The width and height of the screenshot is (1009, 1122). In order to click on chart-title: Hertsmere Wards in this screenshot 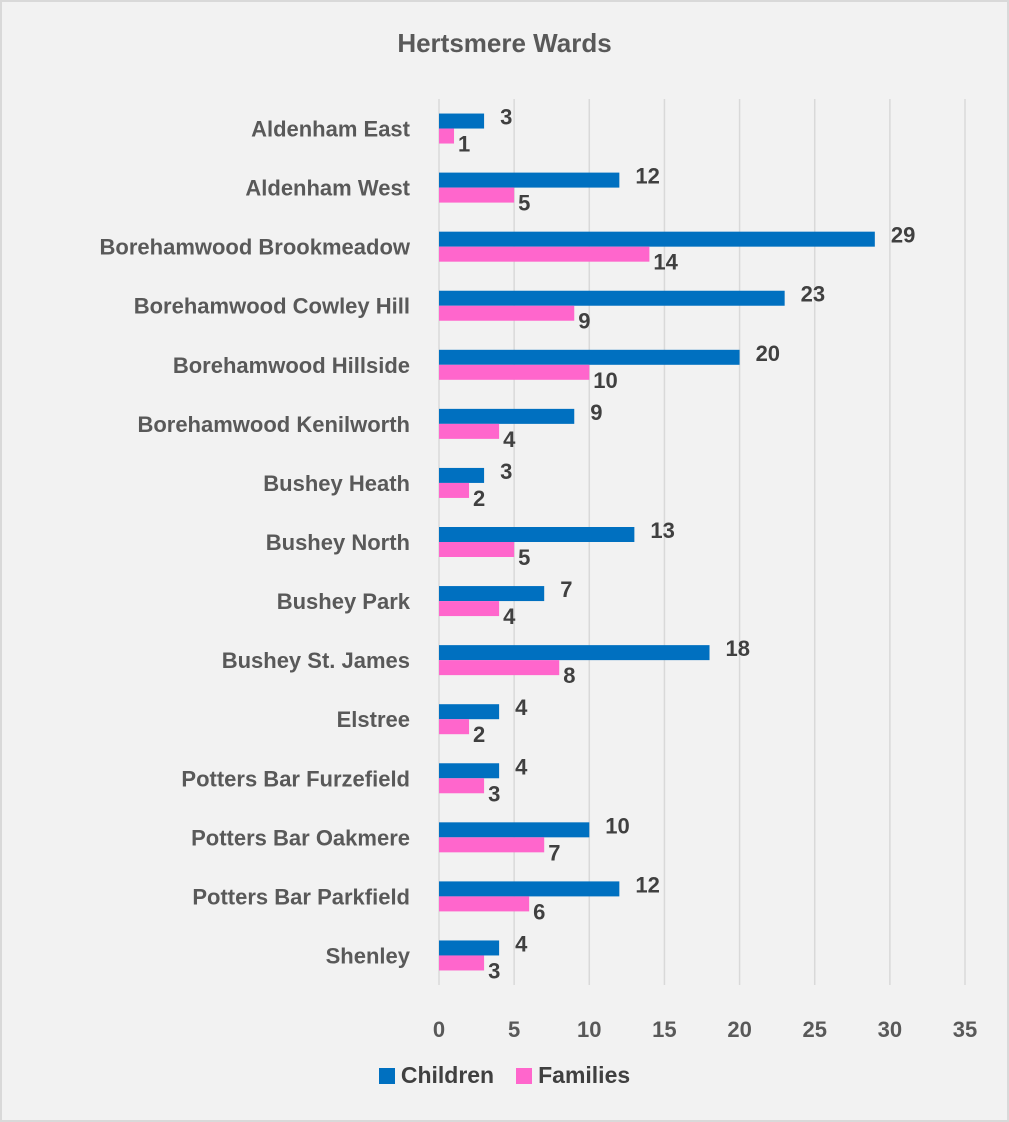, I will do `click(504, 43)`.